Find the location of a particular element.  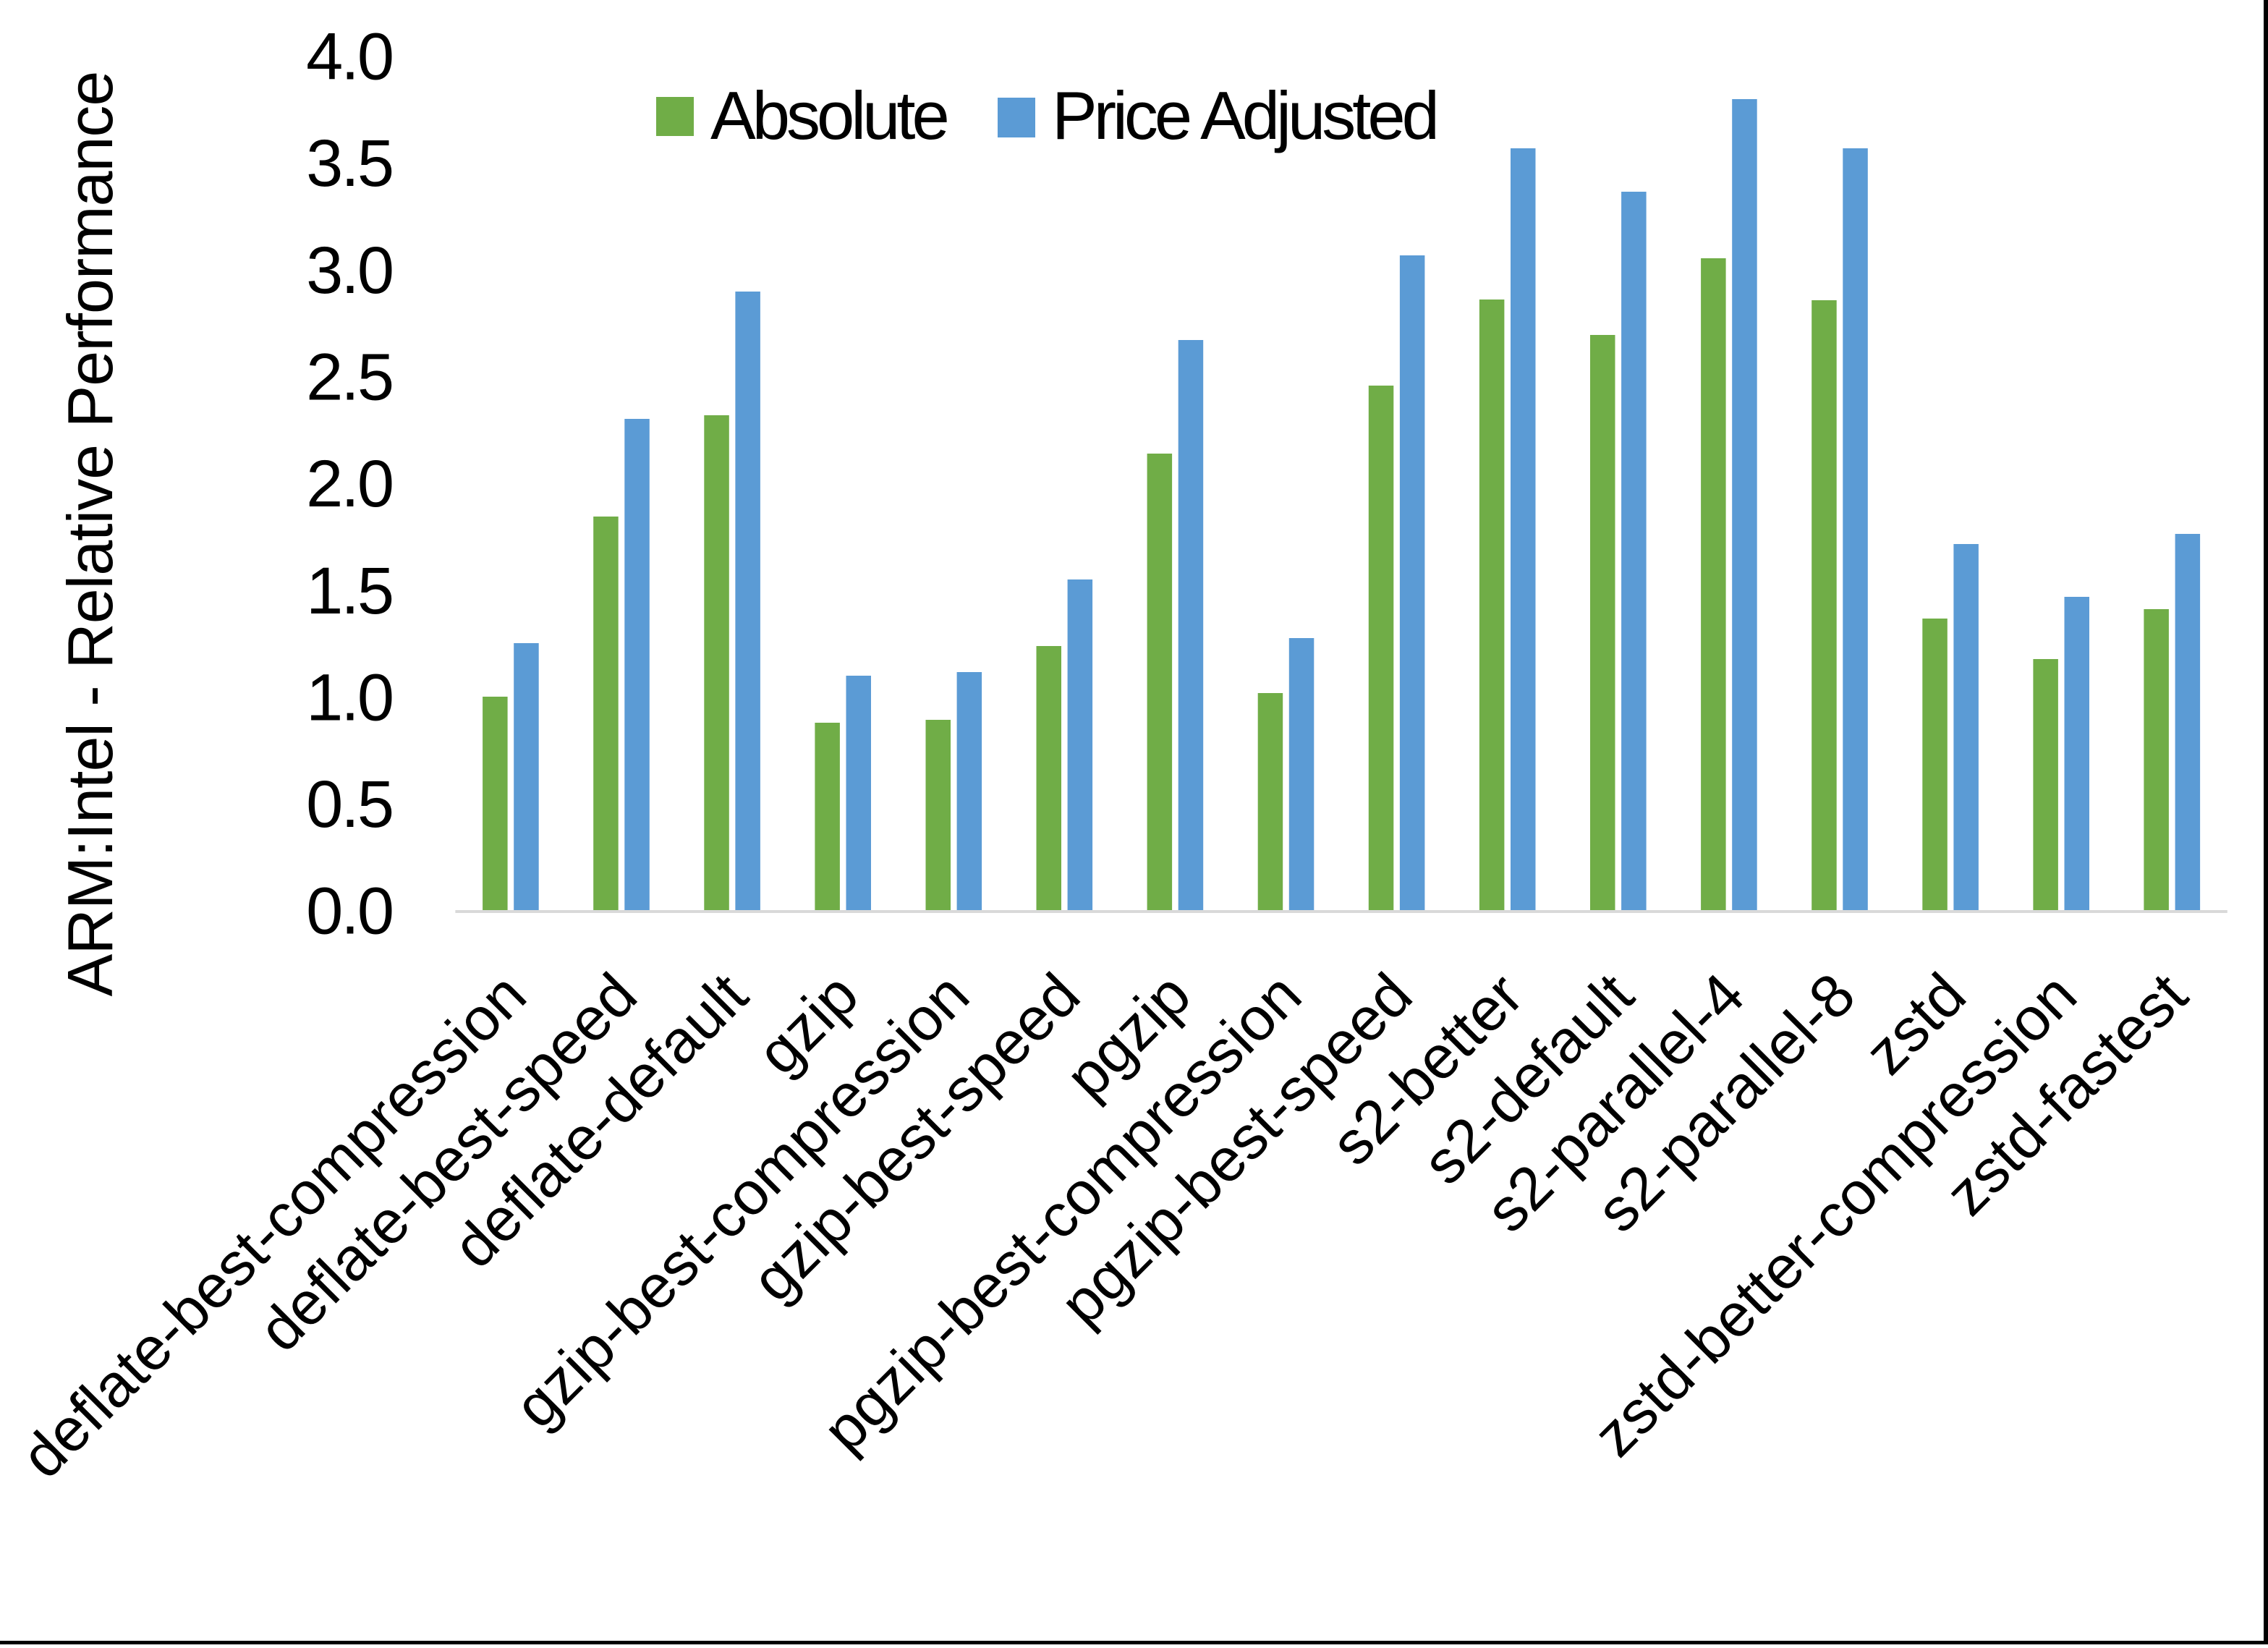

svg-text: 2.0 is located at coordinates (349, 484).